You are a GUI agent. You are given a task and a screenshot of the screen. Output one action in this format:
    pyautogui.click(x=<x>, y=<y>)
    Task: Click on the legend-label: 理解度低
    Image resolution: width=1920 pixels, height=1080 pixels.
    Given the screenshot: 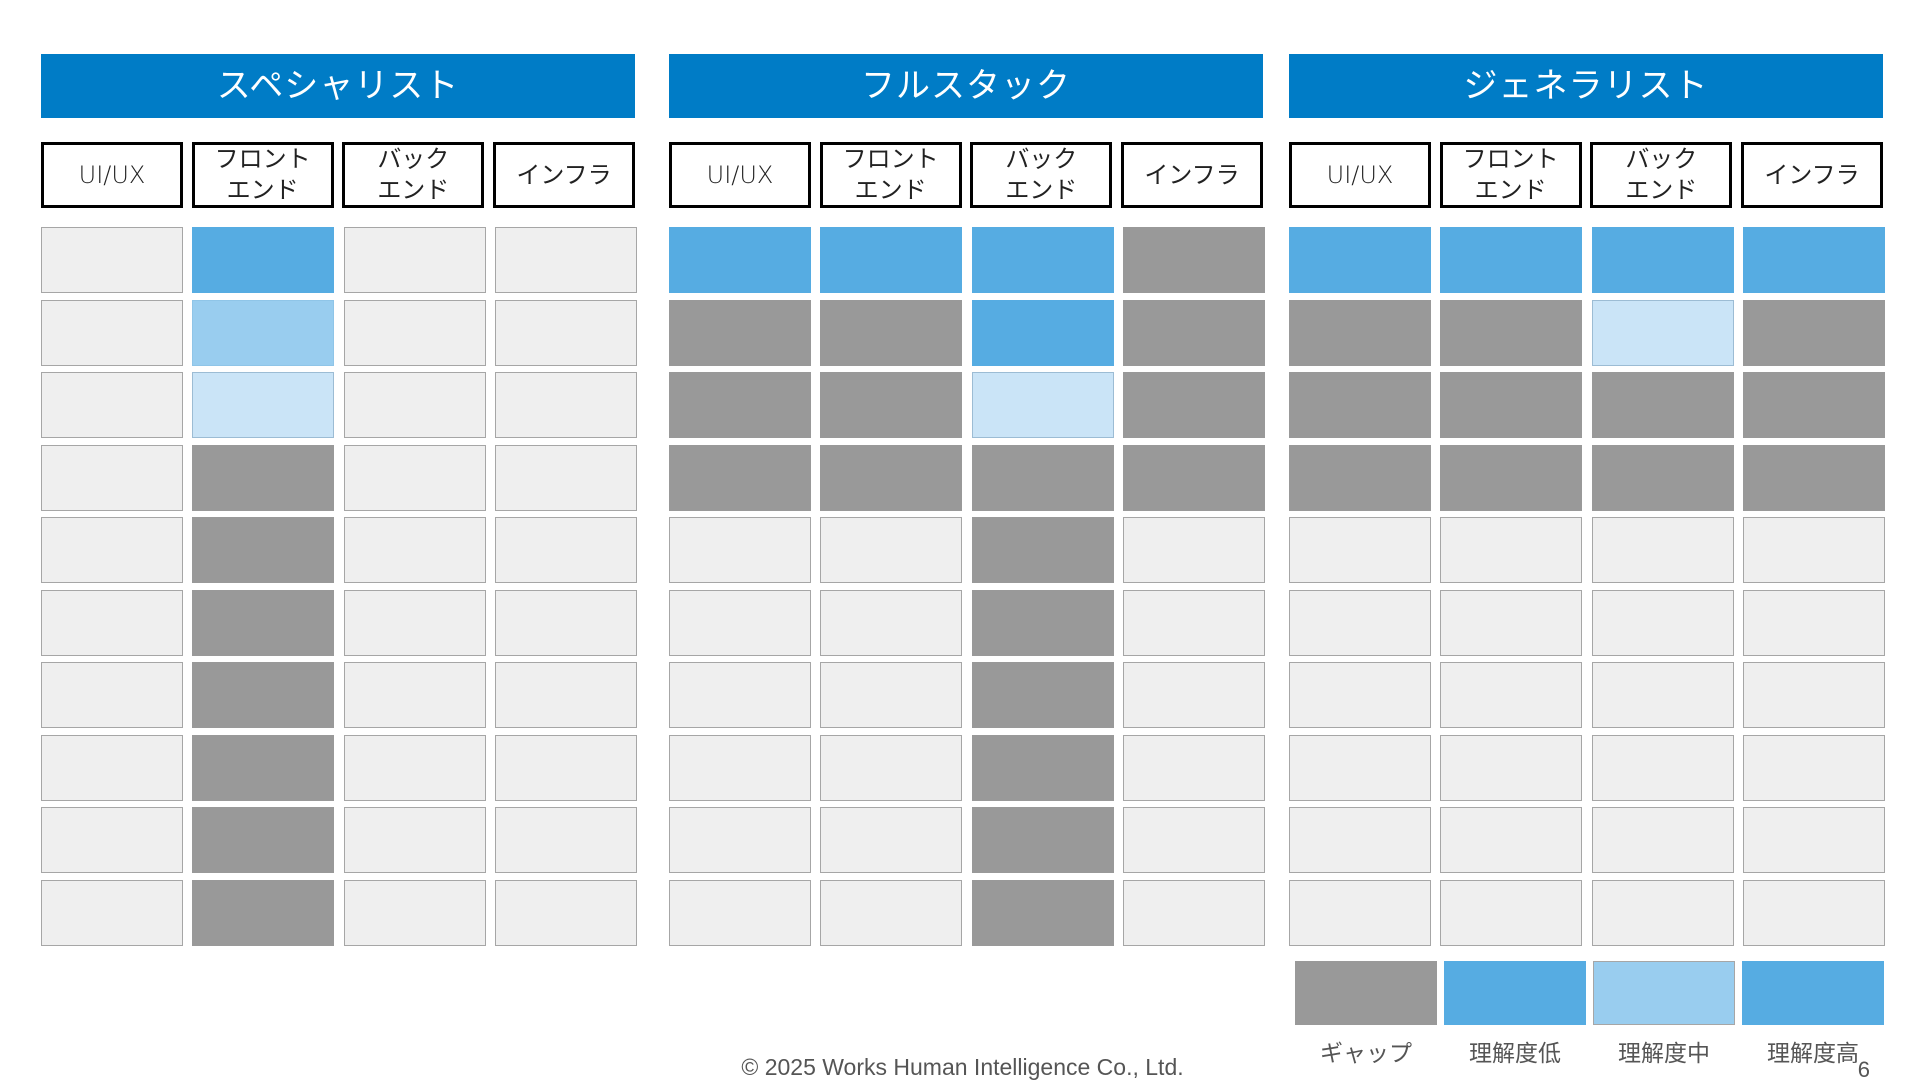 What is the action you would take?
    pyautogui.click(x=1515, y=1054)
    